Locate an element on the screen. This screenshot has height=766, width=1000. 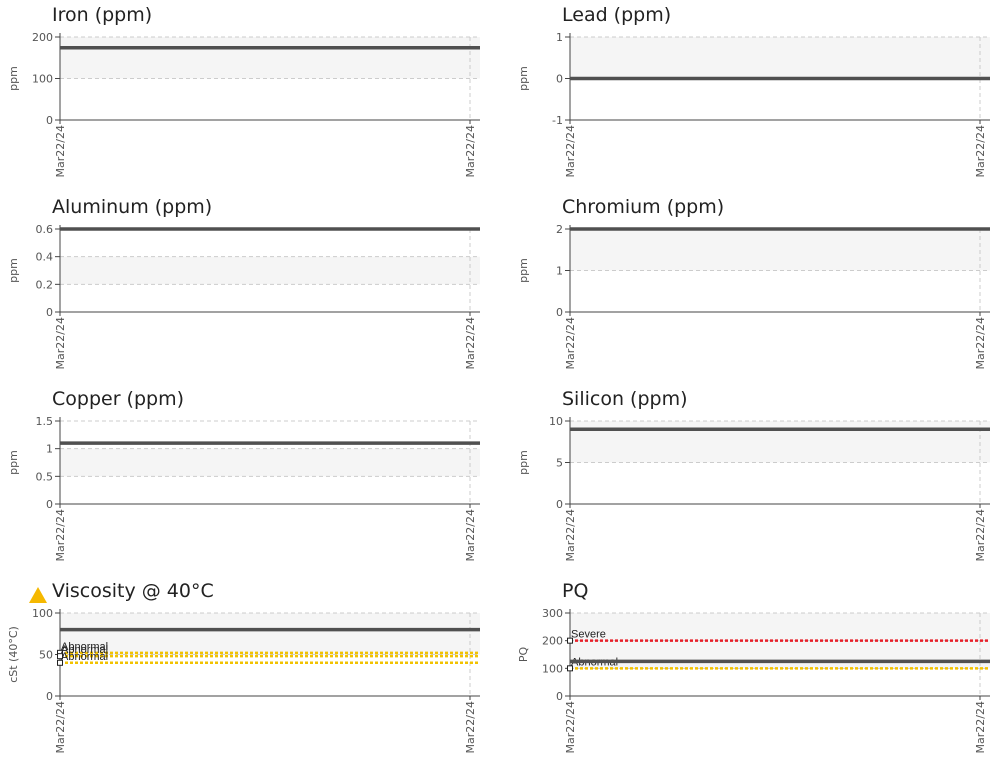
chart-plot: 0.6 0.4 0.2 0 ppm Mar22/24 Mar22/24 is located at coordinates (245, 287).